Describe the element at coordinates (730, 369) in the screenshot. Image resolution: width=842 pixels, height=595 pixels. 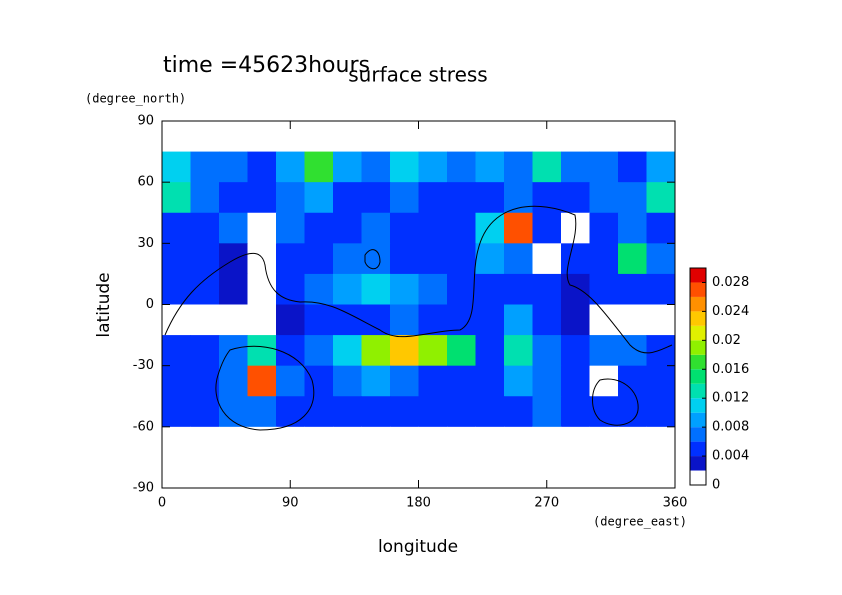
I see `colorbar-tick-label: 0.016` at that location.